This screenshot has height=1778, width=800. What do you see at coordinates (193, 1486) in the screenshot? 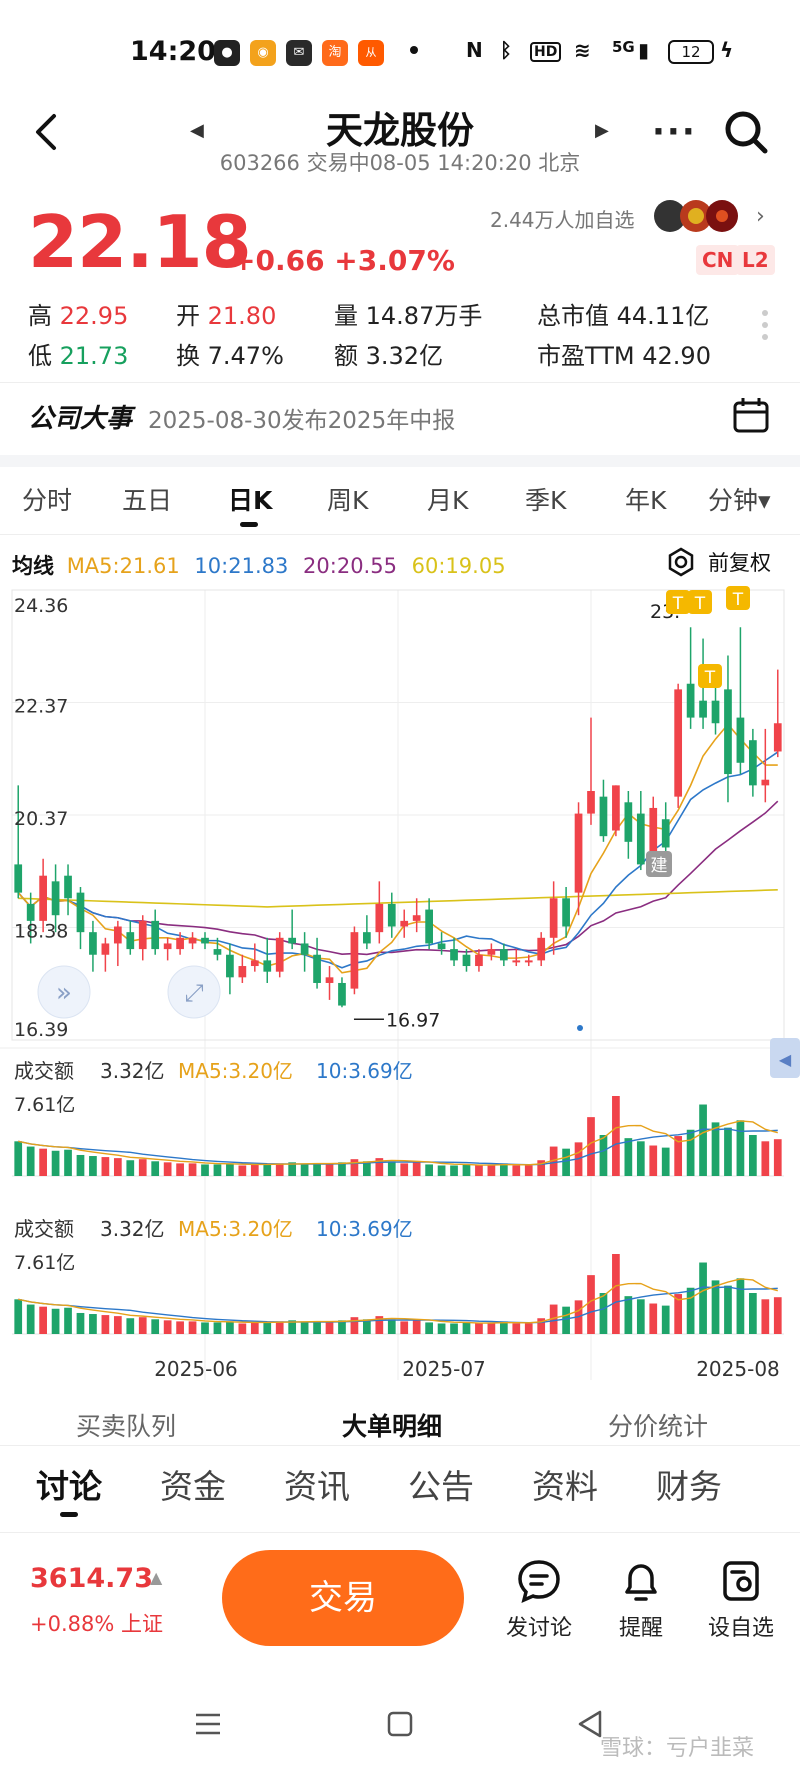
I see `tab-funds: 资金` at bounding box center [193, 1486].